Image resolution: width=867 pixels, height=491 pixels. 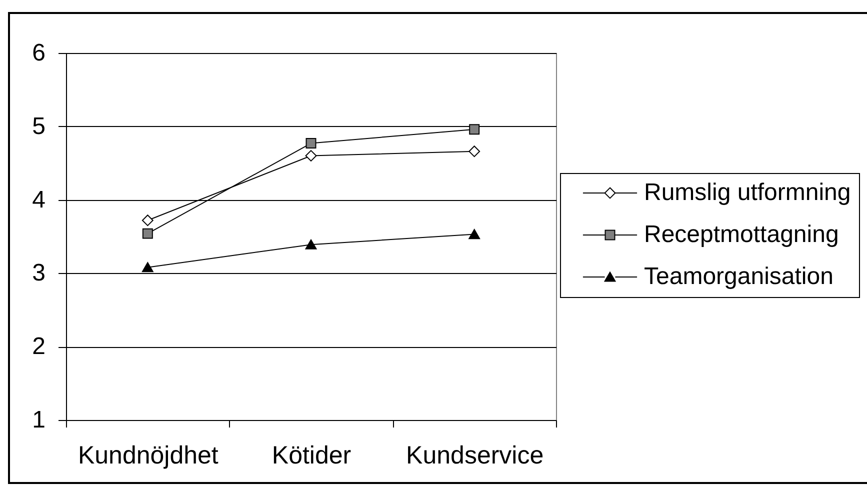 I want to click on x-tick-label: Kötider, so click(x=312, y=456).